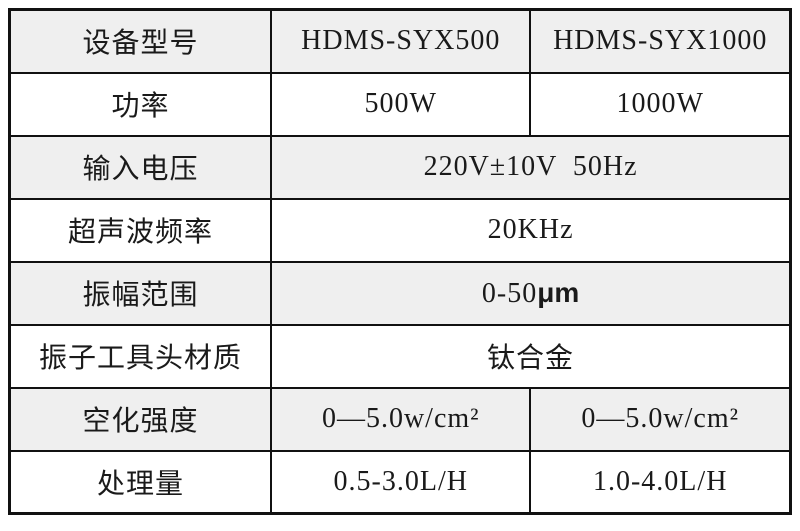 This screenshot has width=800, height=531. I want to click on throughput-value-2: 1.0-4.0L/H, so click(660, 482).